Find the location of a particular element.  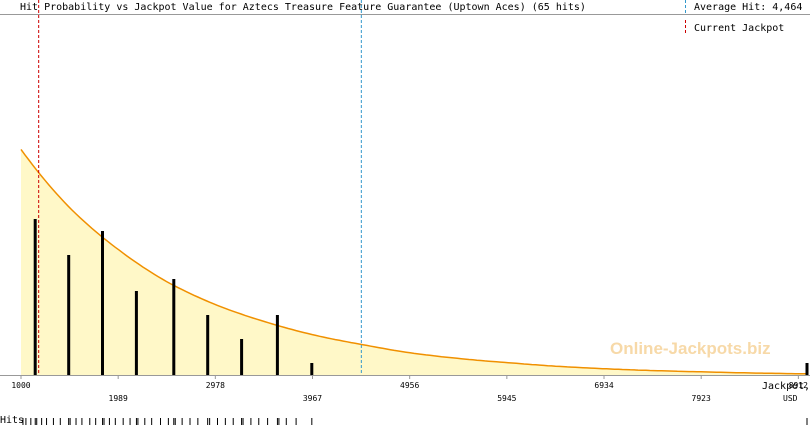

x-tick-label: 3967 is located at coordinates (312, 398).